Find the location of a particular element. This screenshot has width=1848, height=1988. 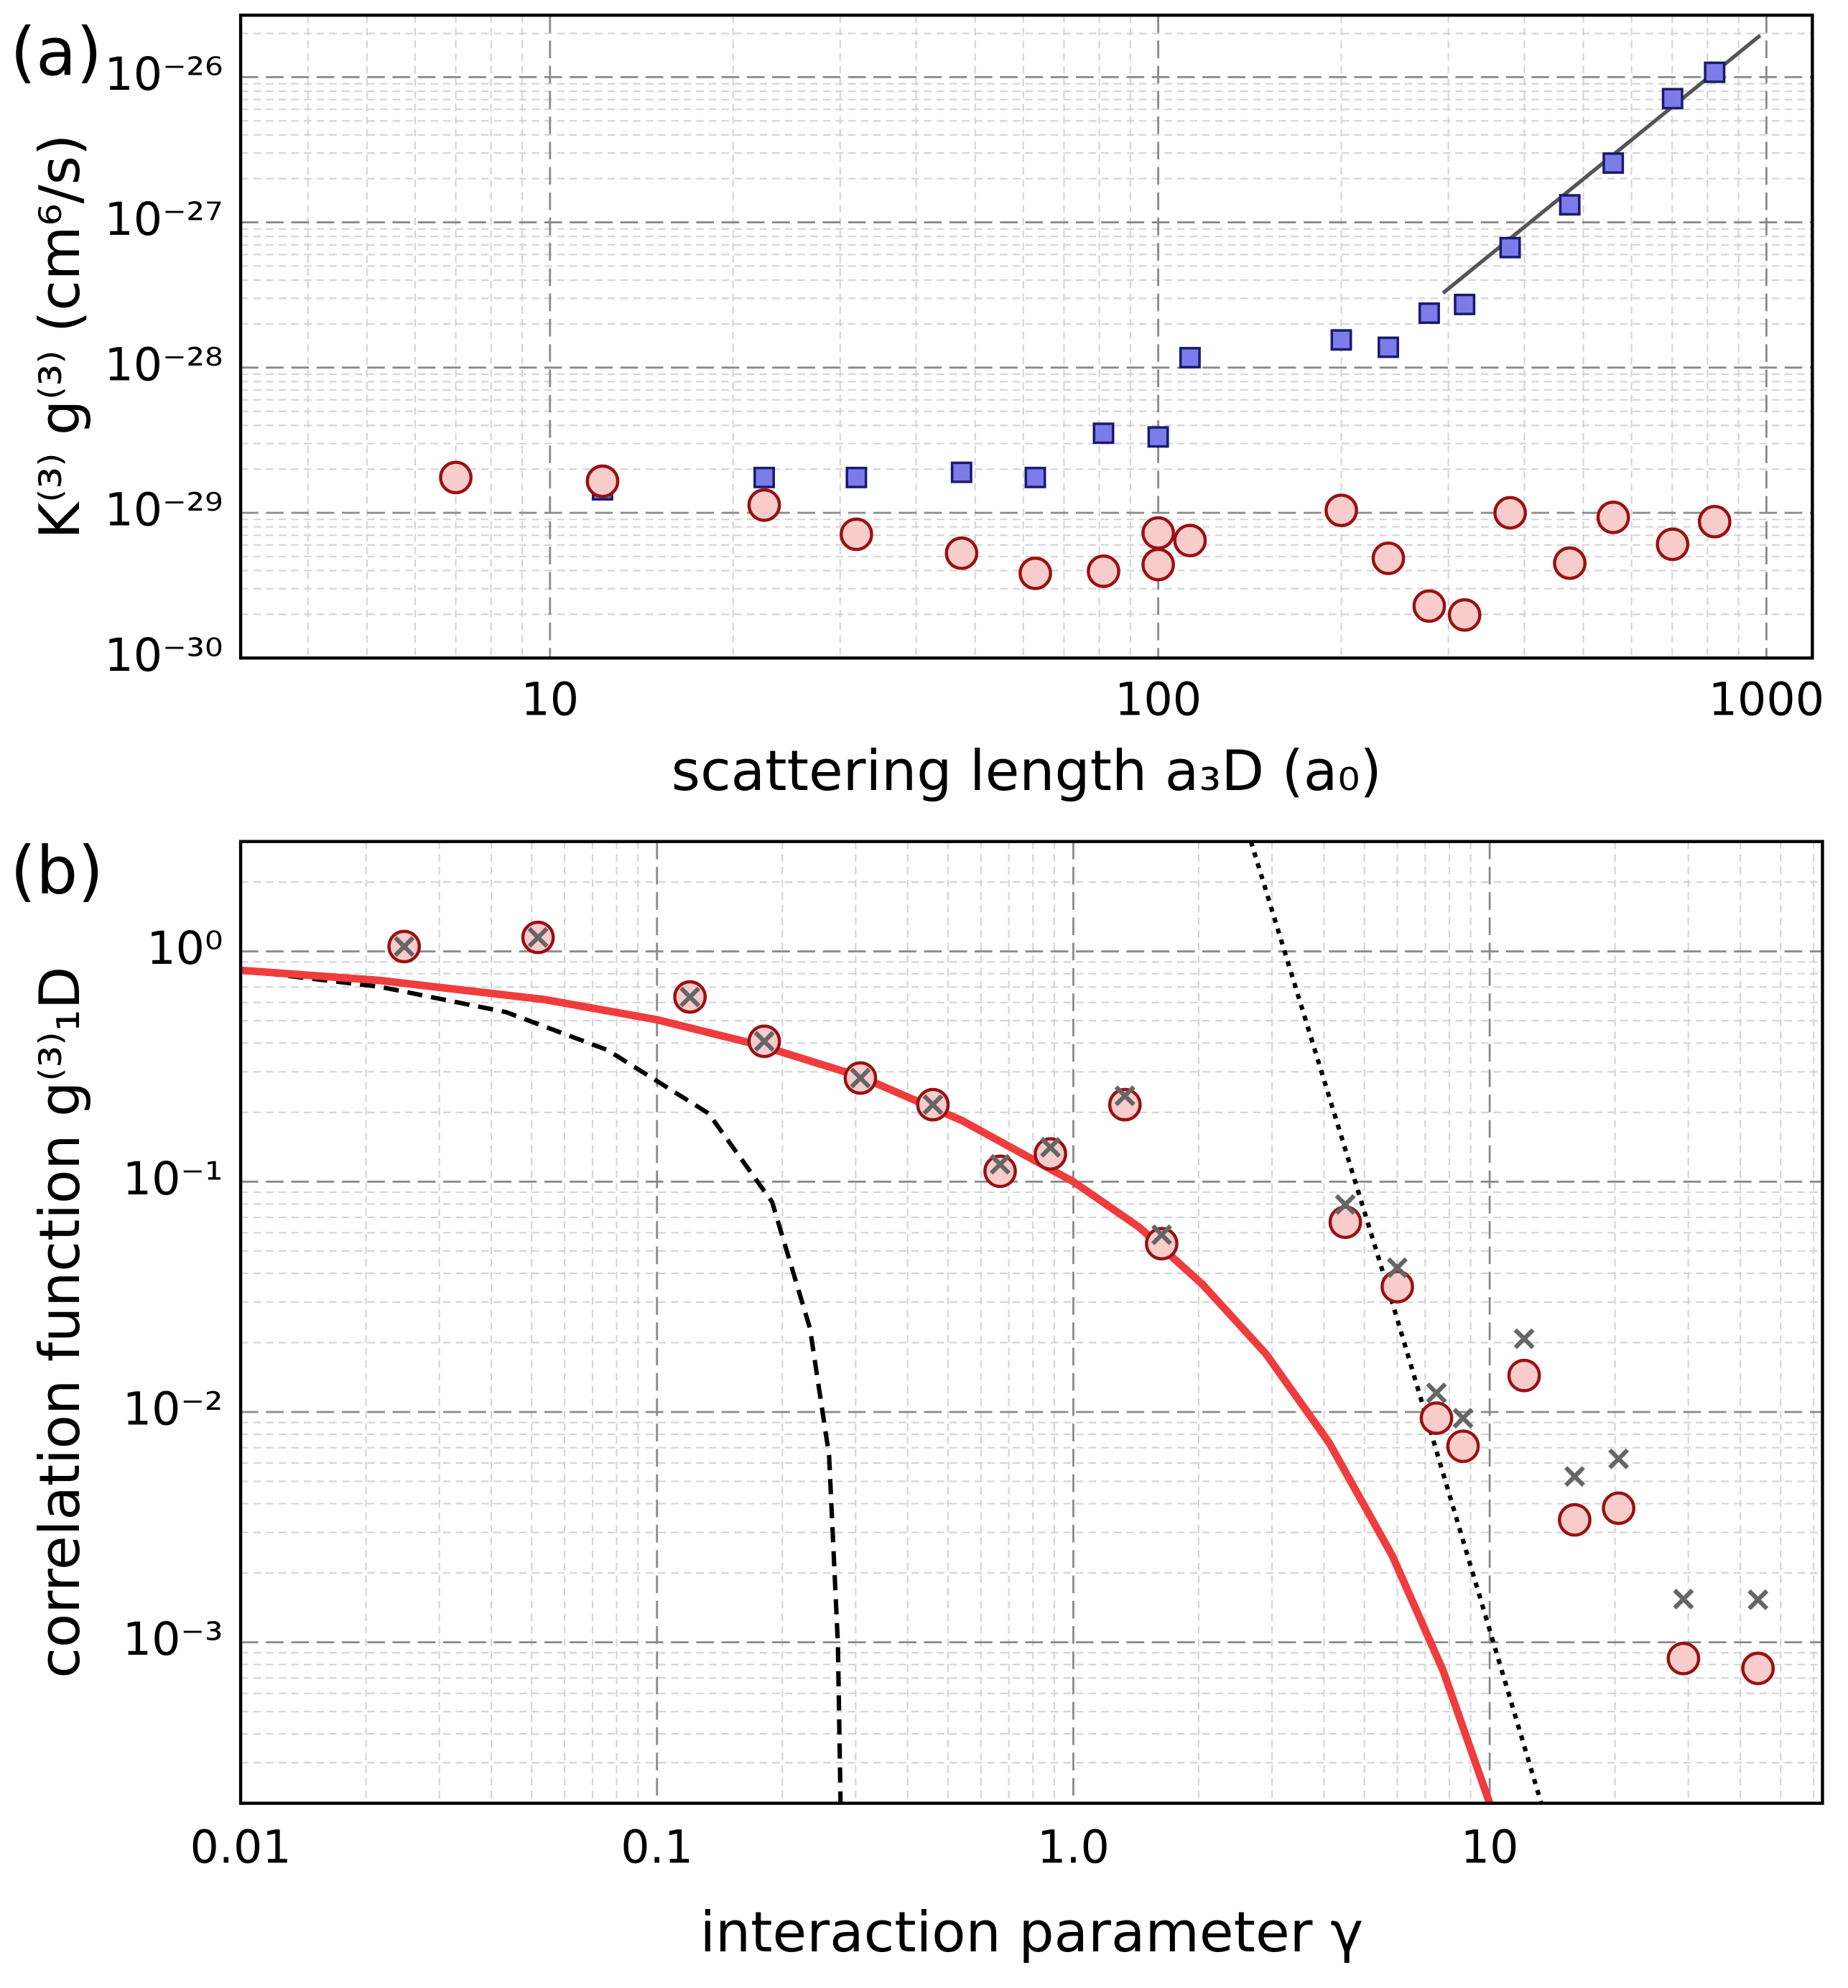

y-axis-label: K⁽³⁾ g⁽³⁾ (cm⁶/s) is located at coordinates (60, 336).